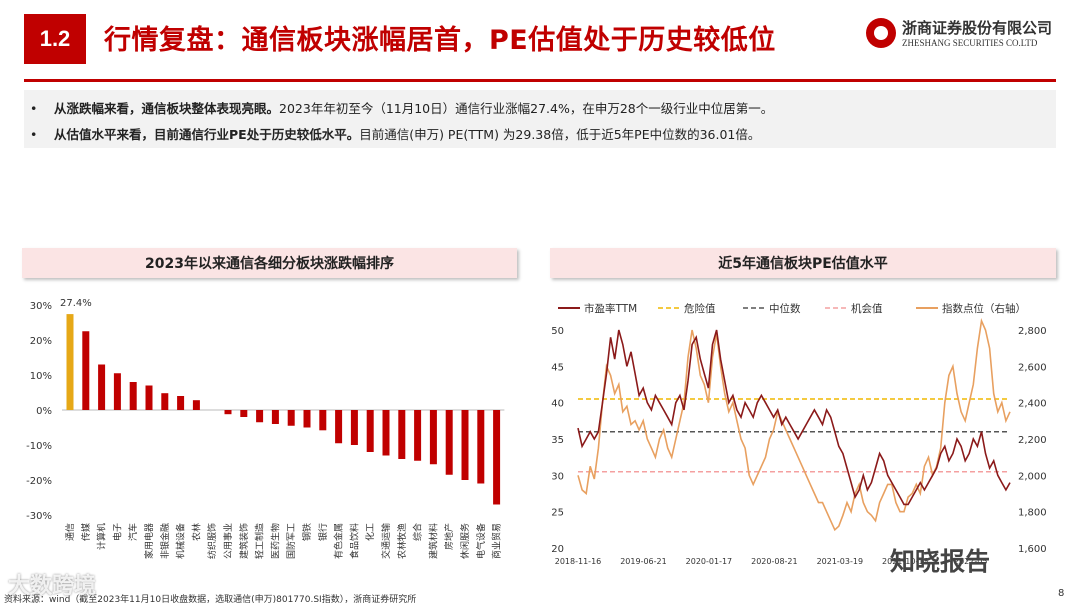 Image resolution: width=1080 pixels, height=608 pixels. Describe the element at coordinates (370, 532) in the screenshot. I see `x-tick-label: 化工` at that location.